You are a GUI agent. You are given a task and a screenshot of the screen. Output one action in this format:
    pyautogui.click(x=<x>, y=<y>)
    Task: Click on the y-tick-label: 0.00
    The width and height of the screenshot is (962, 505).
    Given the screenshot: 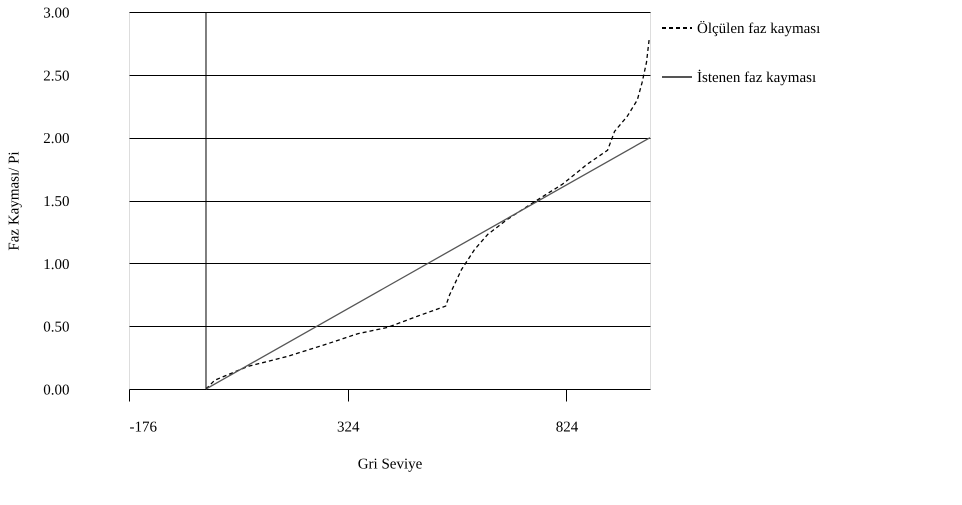 What is the action you would take?
    pyautogui.click(x=56, y=390)
    